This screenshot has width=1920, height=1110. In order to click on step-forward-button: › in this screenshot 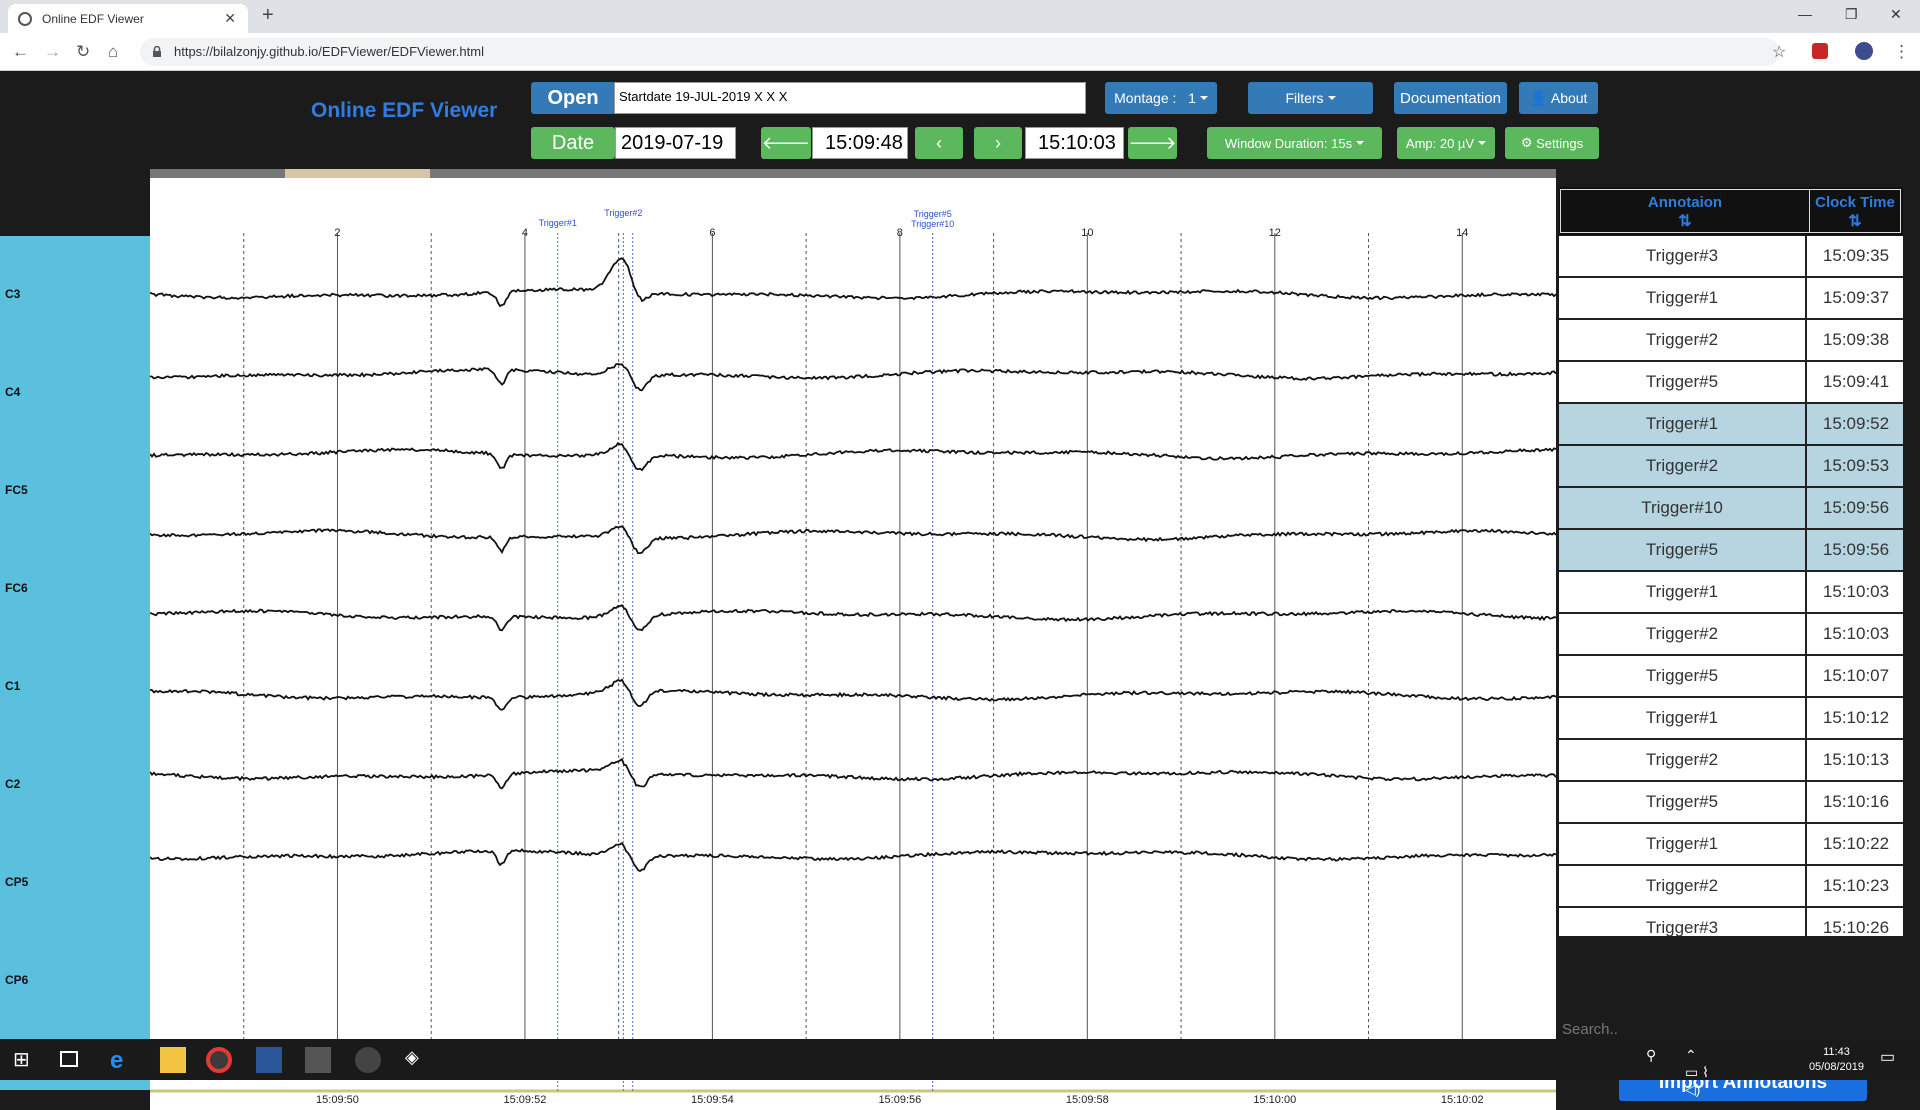, I will do `click(998, 143)`.